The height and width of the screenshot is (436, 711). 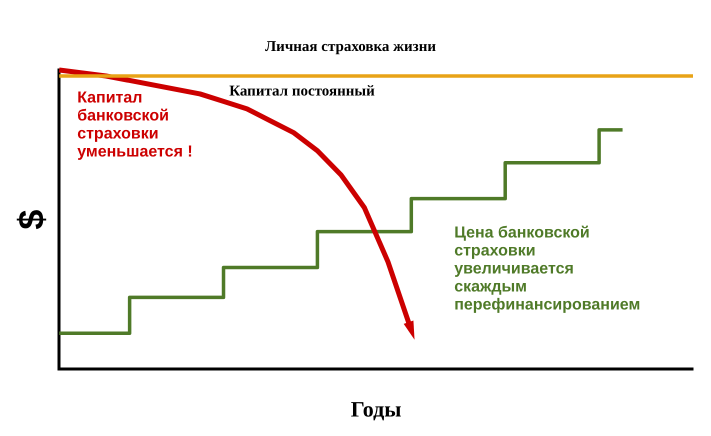 I want to click on series-label: Капитал банковской страховки уменьшается !, so click(x=135, y=124).